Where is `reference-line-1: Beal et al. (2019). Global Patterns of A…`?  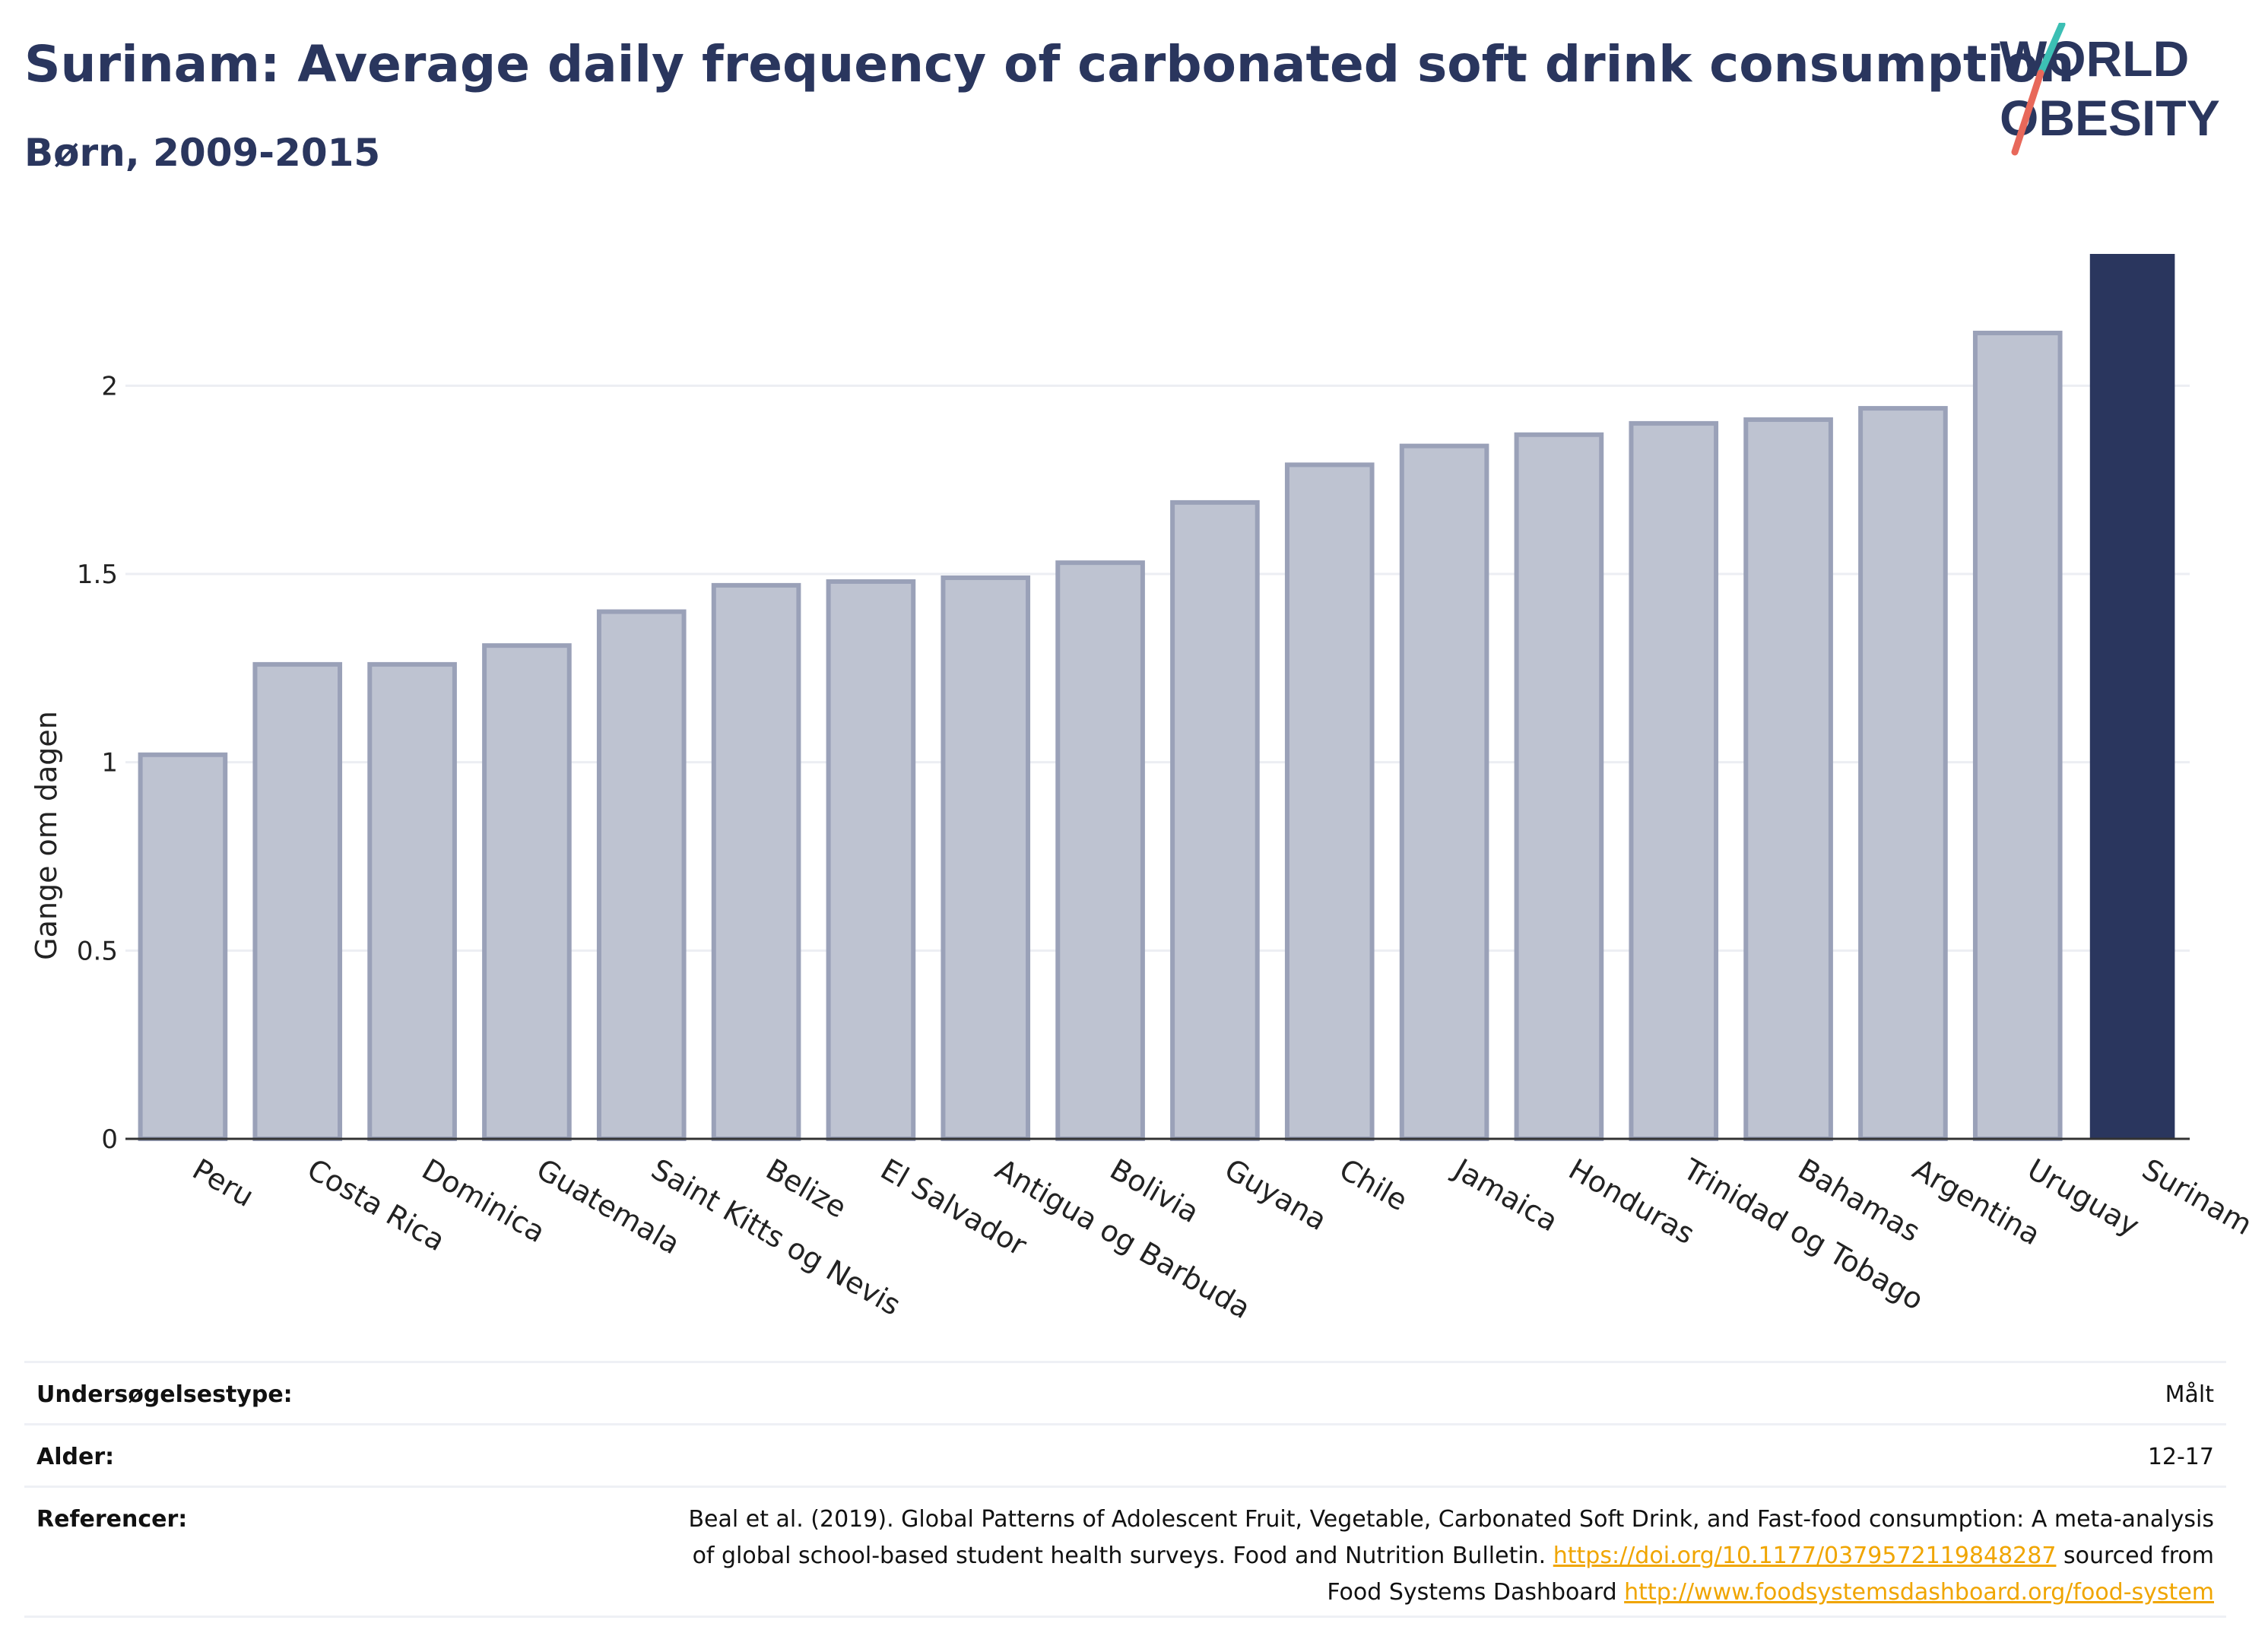
reference-line-1: Beal et al. (2019). Global Patterns of A… is located at coordinates (1451, 1519).